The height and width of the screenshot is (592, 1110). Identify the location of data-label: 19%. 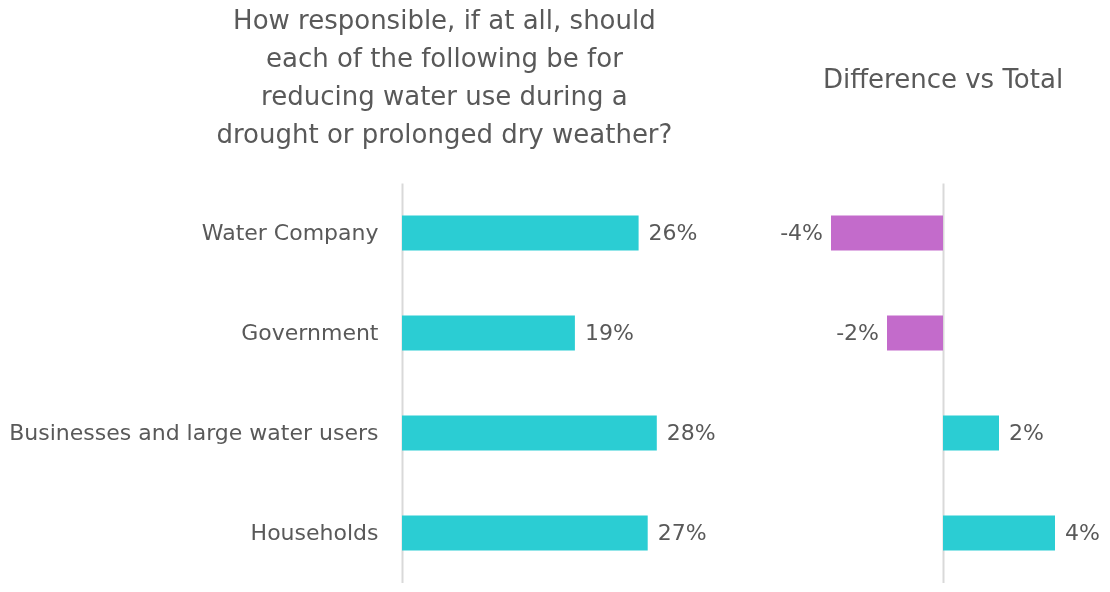
(609, 332).